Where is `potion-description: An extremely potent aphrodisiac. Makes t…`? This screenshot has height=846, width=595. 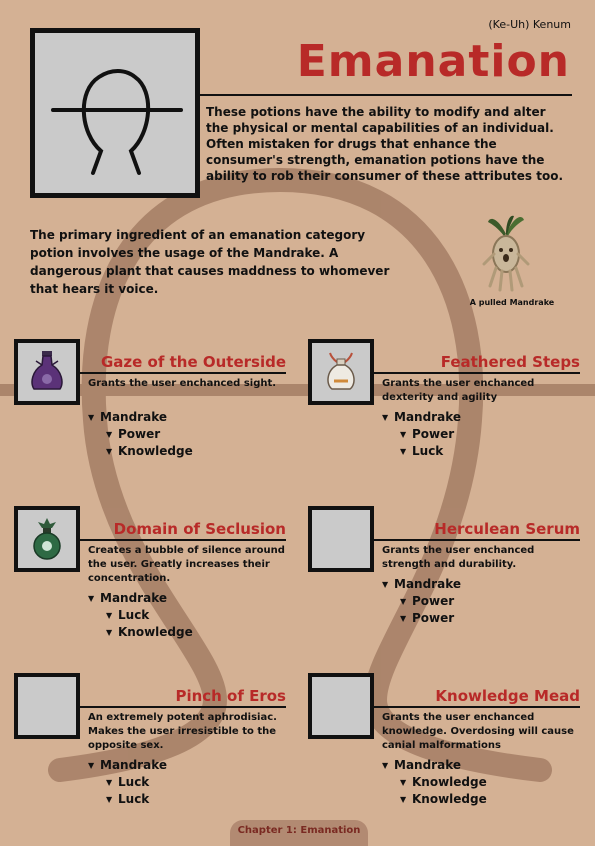
potion-description: An extremely potent aphrodisiac. Makes t… is located at coordinates (182, 731).